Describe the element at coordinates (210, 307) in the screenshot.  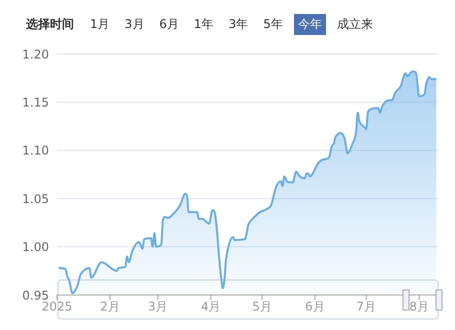
I see `x-tick-label: 4月` at that location.